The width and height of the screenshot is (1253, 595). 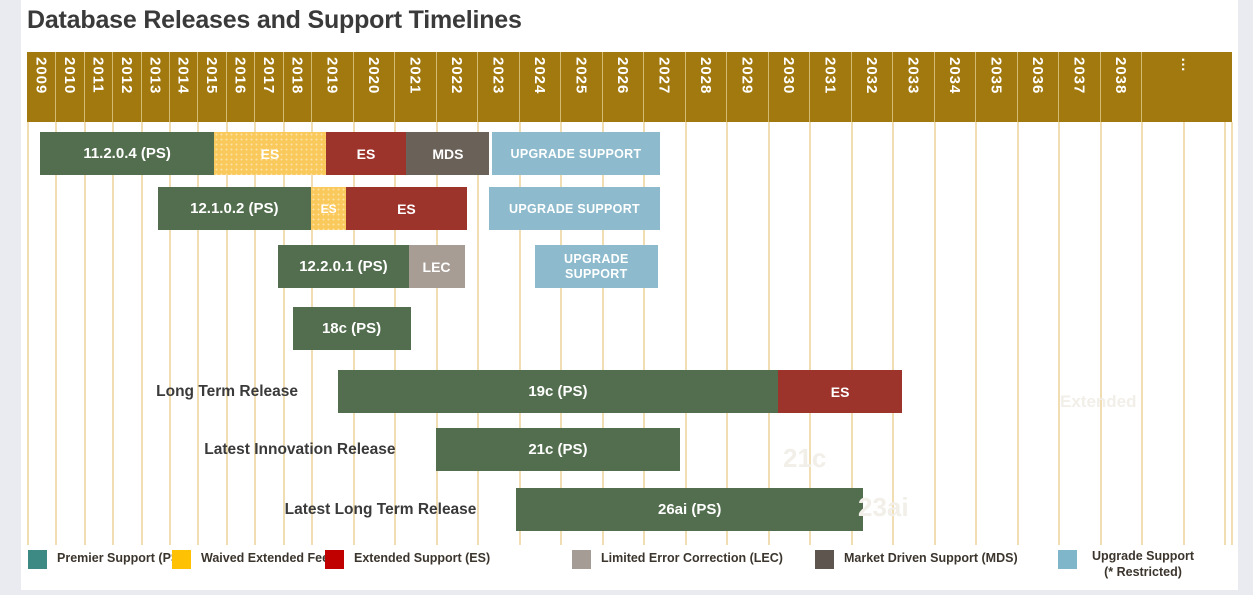 I want to click on year-label: 2019, so click(x=332, y=76).